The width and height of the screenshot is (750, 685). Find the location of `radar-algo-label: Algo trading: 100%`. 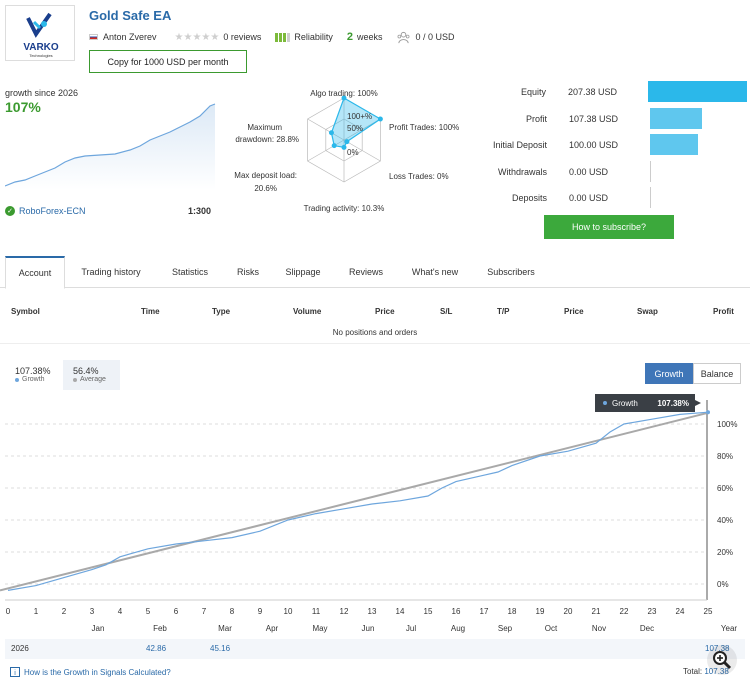

radar-algo-label: Algo trading: 100% is located at coordinates (344, 93).